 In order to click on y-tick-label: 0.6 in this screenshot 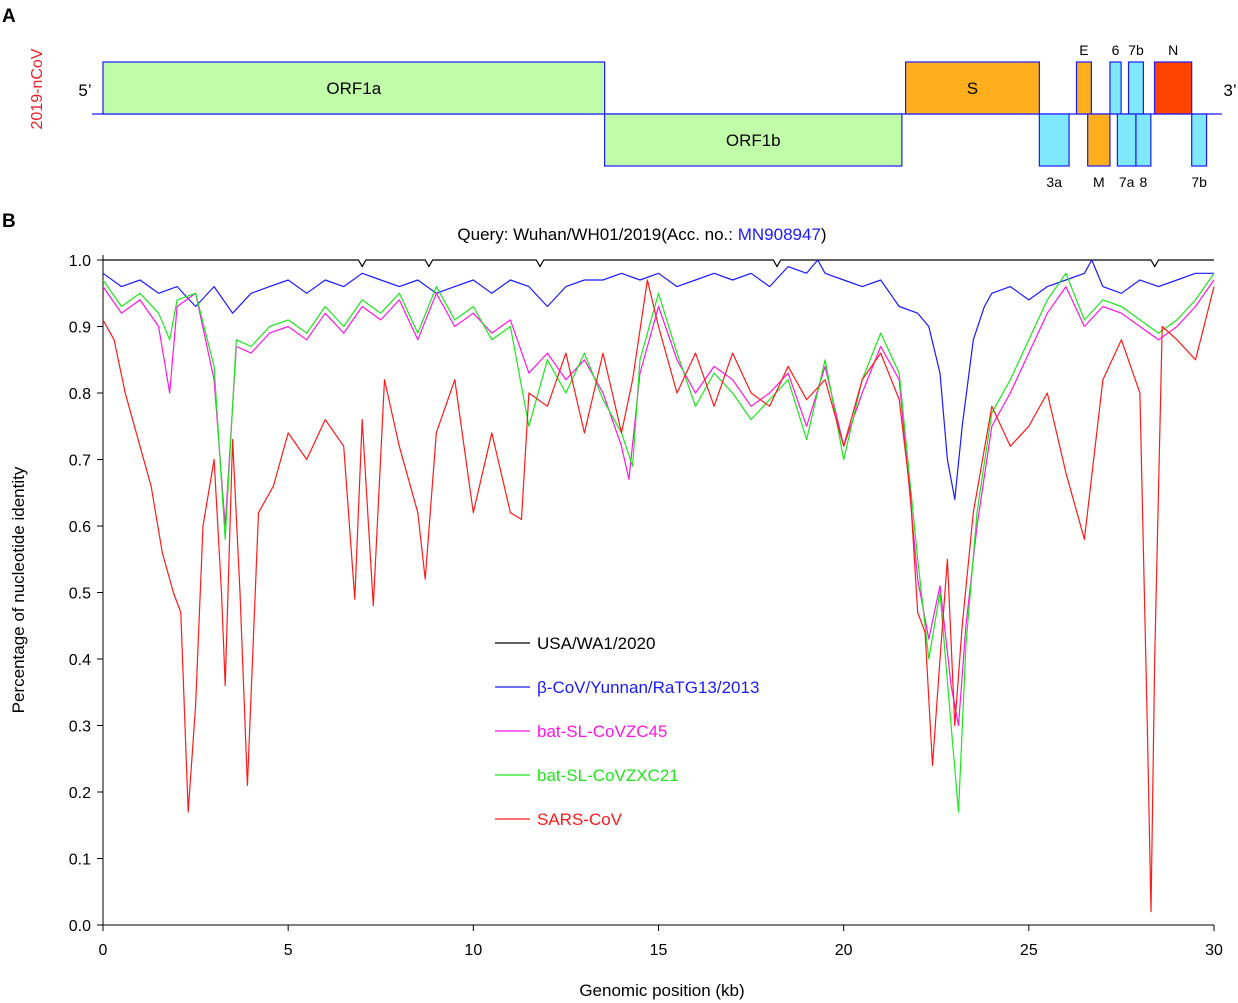, I will do `click(80, 527)`.